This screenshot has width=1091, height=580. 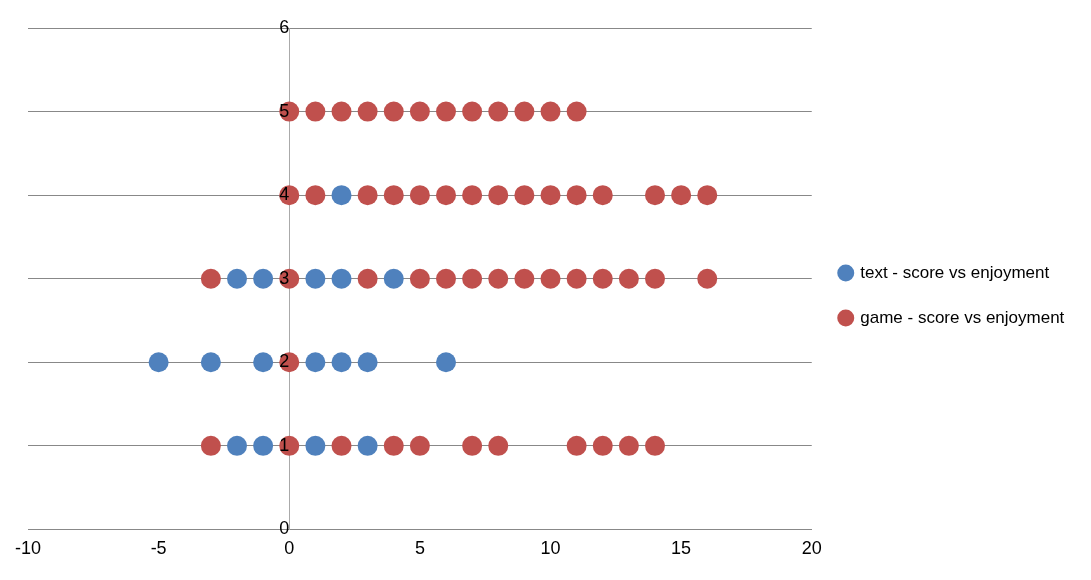 What do you see at coordinates (550, 548) in the screenshot?
I see `x-tick-label: 10` at bounding box center [550, 548].